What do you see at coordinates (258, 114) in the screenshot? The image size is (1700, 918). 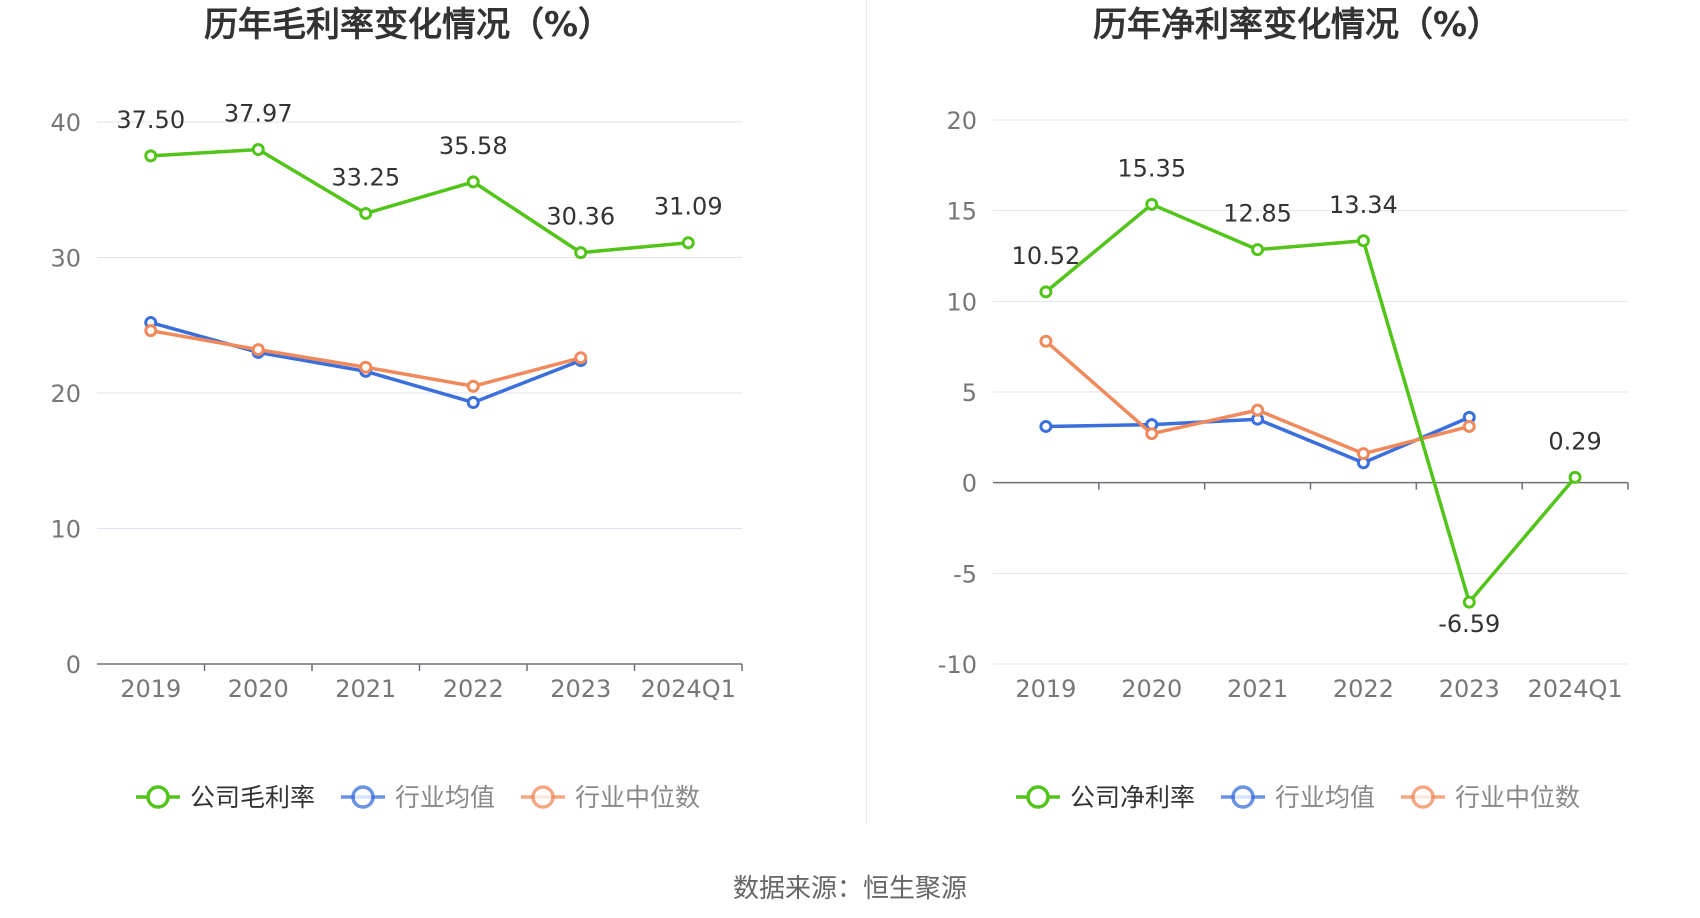 I see `data-label: 37.97` at bounding box center [258, 114].